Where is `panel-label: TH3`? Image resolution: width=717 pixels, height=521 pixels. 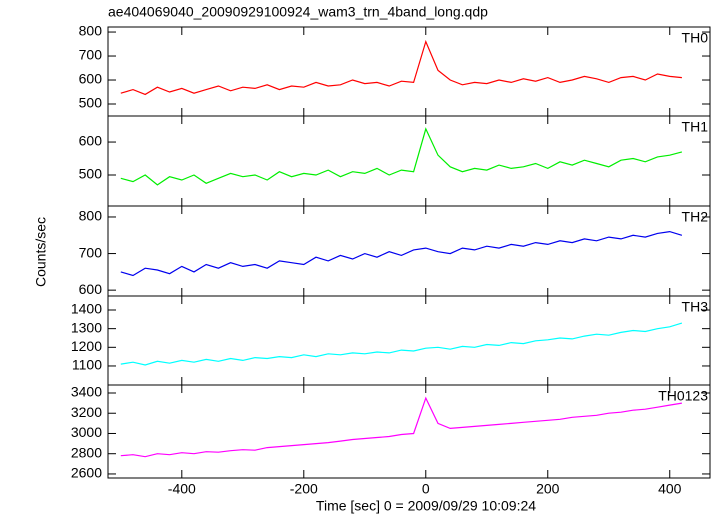 panel-label: TH3 is located at coordinates (695, 307).